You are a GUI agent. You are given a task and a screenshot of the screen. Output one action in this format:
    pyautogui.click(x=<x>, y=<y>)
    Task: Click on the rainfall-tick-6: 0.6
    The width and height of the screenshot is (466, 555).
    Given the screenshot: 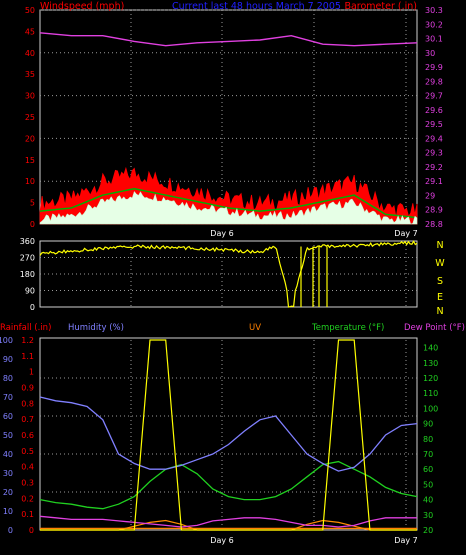 What is the action you would take?
    pyautogui.click(x=27, y=435)
    